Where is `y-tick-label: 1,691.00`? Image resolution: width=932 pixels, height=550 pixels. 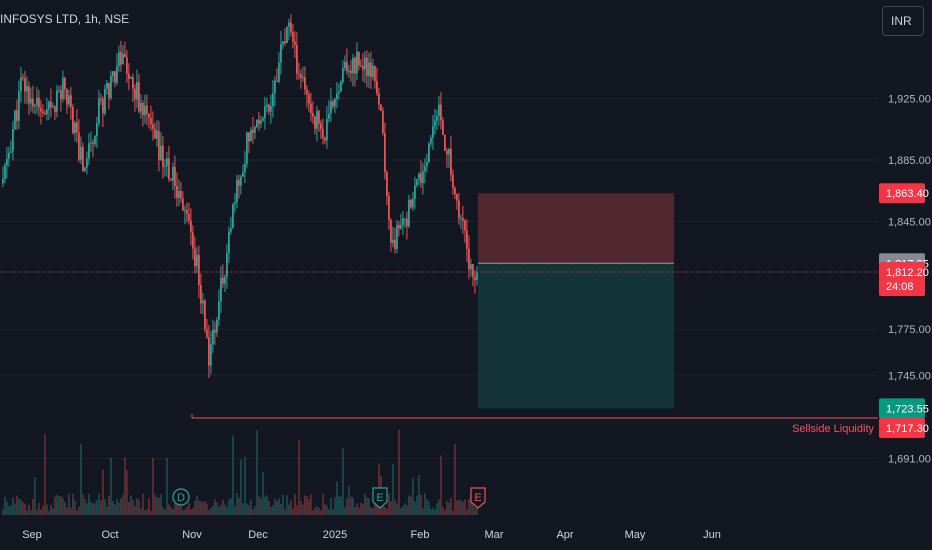
y-tick-label: 1,691.00 is located at coordinates (909, 459).